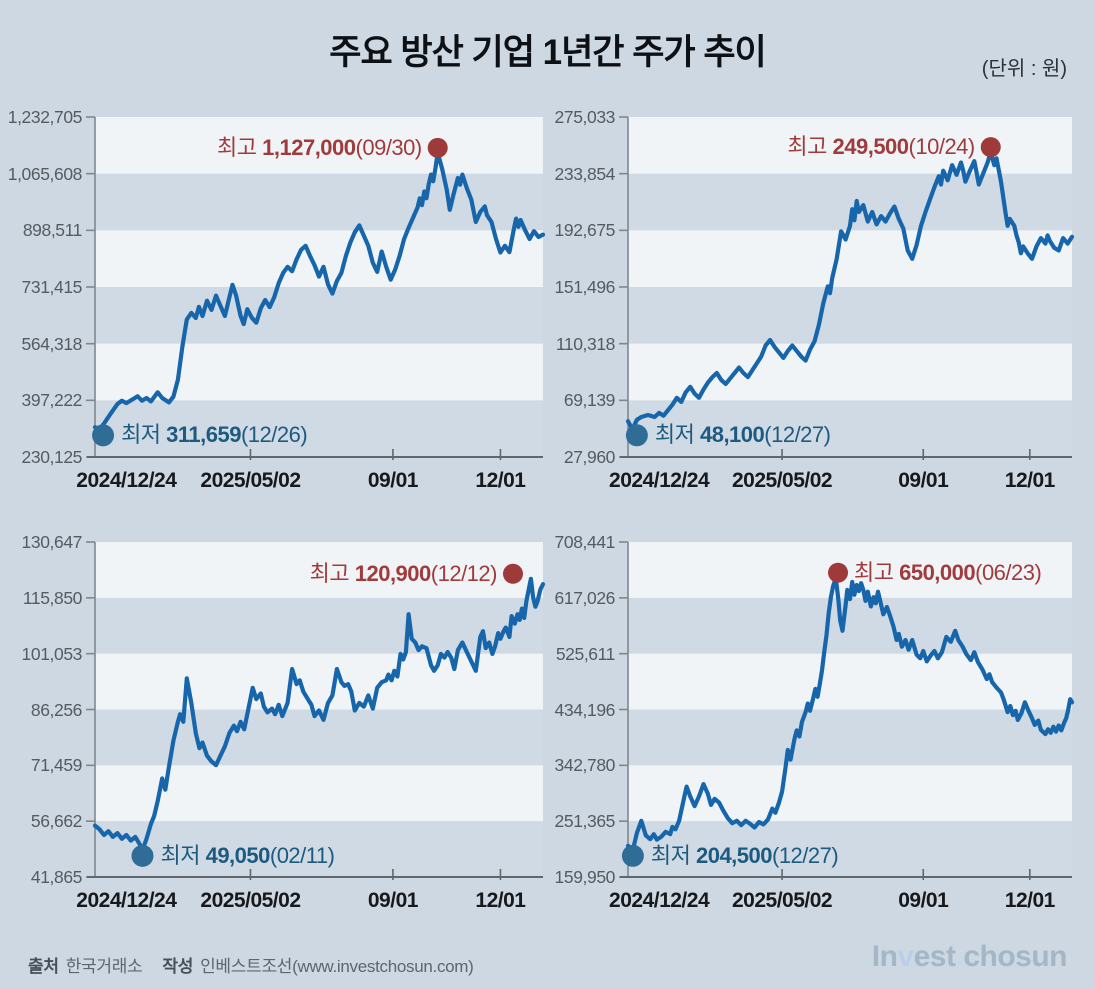  Describe the element at coordinates (45, 173) in the screenshot. I see `y-axis-label: 1,065,608` at that location.